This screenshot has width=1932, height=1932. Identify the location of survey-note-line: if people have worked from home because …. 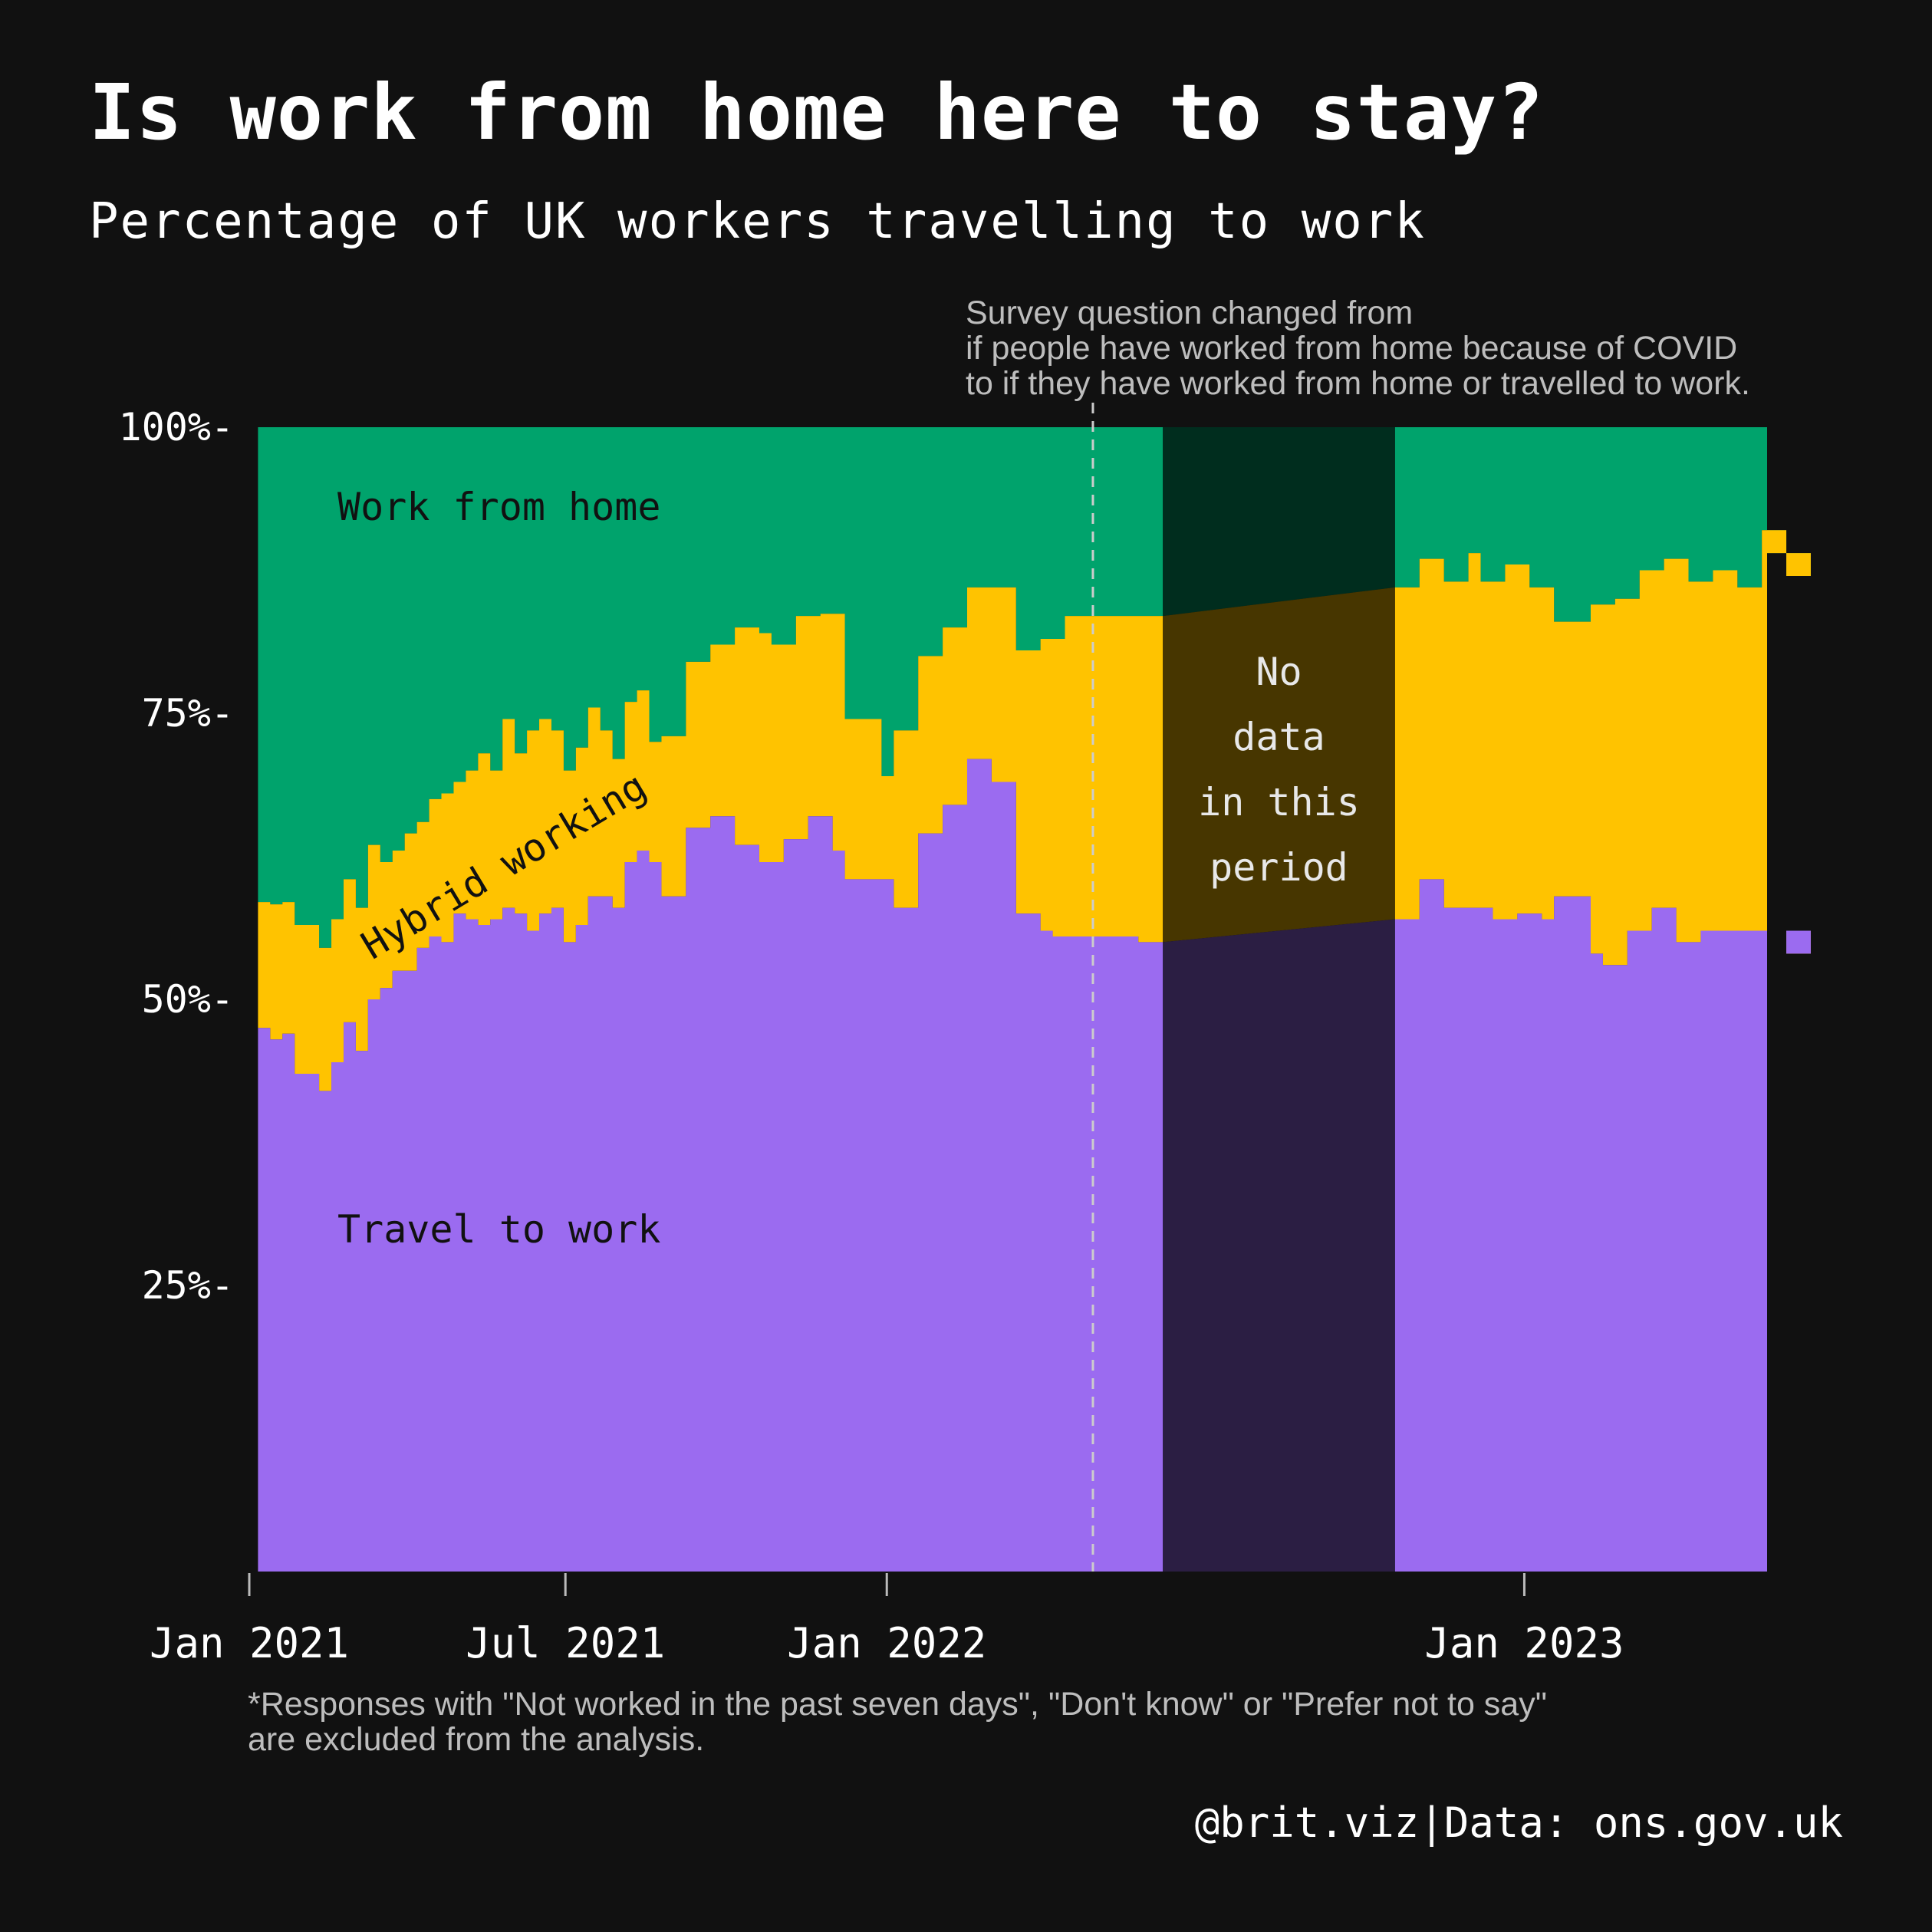
(1352, 348).